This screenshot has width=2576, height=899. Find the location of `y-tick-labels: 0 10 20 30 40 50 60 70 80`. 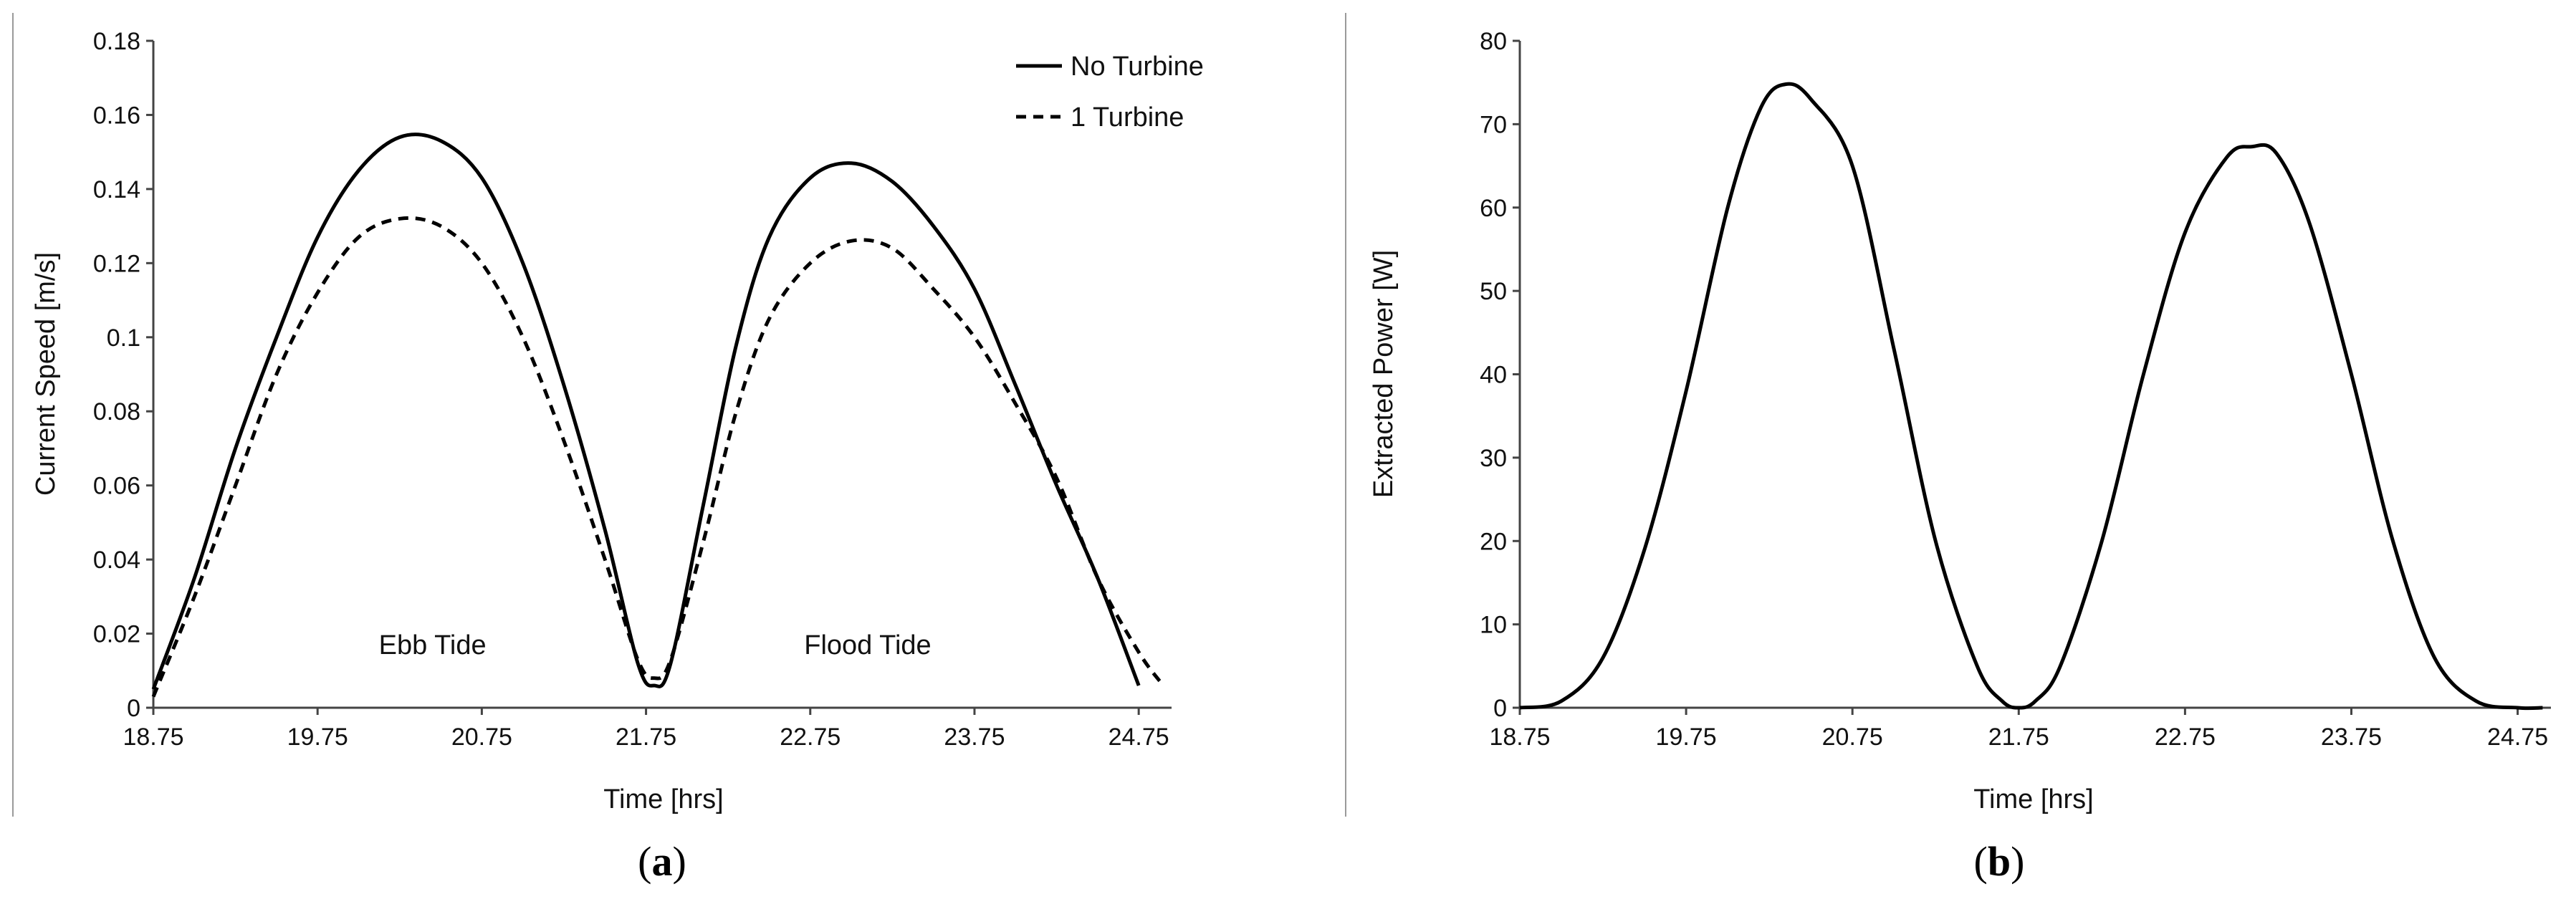

y-tick-labels: 0 10 20 30 40 50 60 70 80 is located at coordinates (1493, 375).